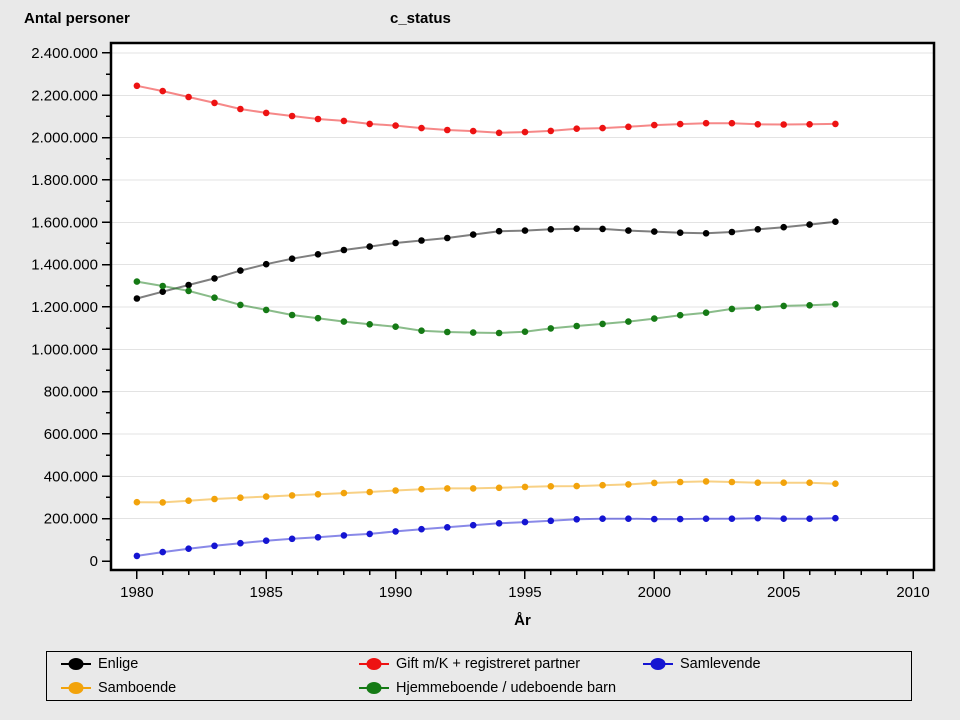  I want to click on legend-item-1: Gift m/K + registreret partner, so click(501, 664).